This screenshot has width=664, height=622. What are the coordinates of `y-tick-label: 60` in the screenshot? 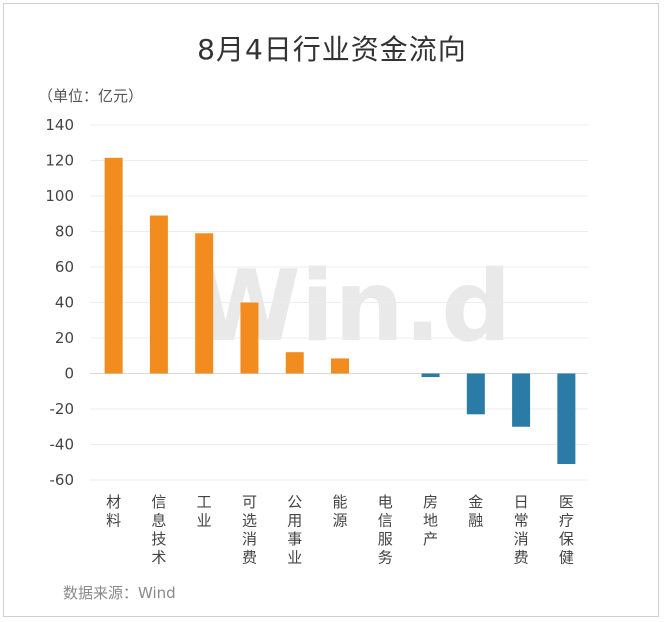 It's located at (64, 267).